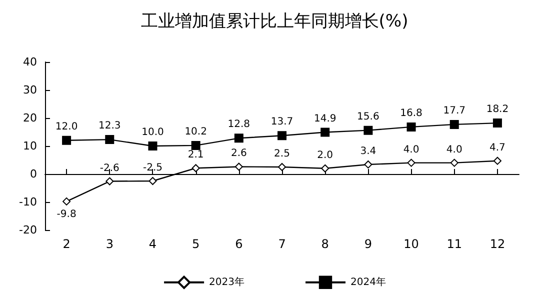 The width and height of the screenshot is (549, 308). I want to click on data-label: 14.9, so click(325, 118).